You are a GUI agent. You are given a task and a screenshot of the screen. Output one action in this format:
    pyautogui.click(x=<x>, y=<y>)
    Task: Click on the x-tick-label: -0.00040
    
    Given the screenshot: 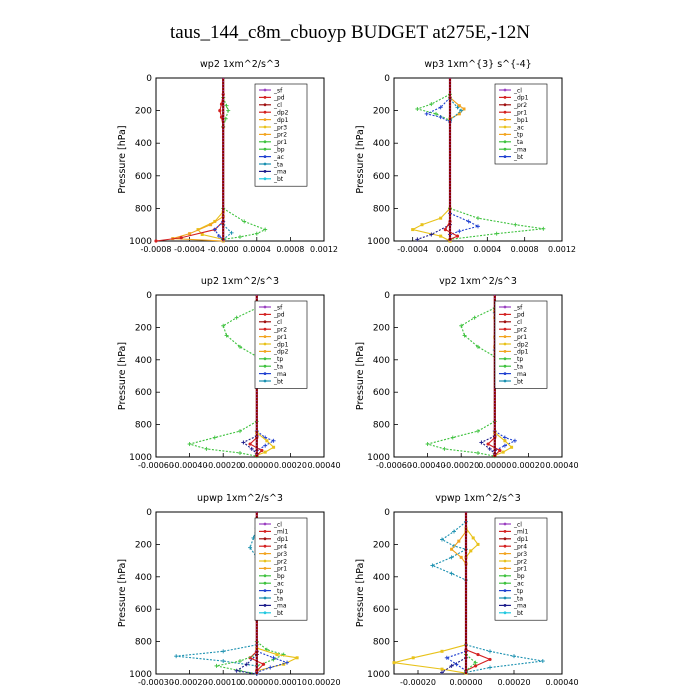 What is the action you would take?
    pyautogui.click(x=190, y=465)
    